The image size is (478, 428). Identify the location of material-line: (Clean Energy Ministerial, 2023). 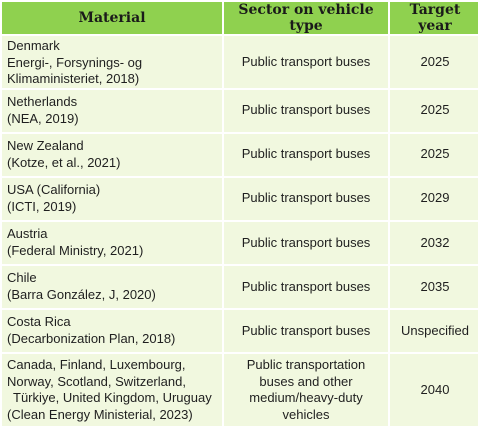
(100, 414).